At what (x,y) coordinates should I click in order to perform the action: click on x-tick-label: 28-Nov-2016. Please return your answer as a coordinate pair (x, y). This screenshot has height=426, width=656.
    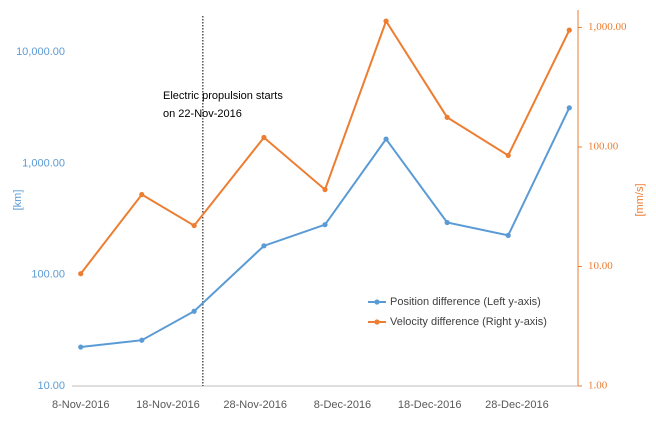
    Looking at the image, I should click on (255, 405).